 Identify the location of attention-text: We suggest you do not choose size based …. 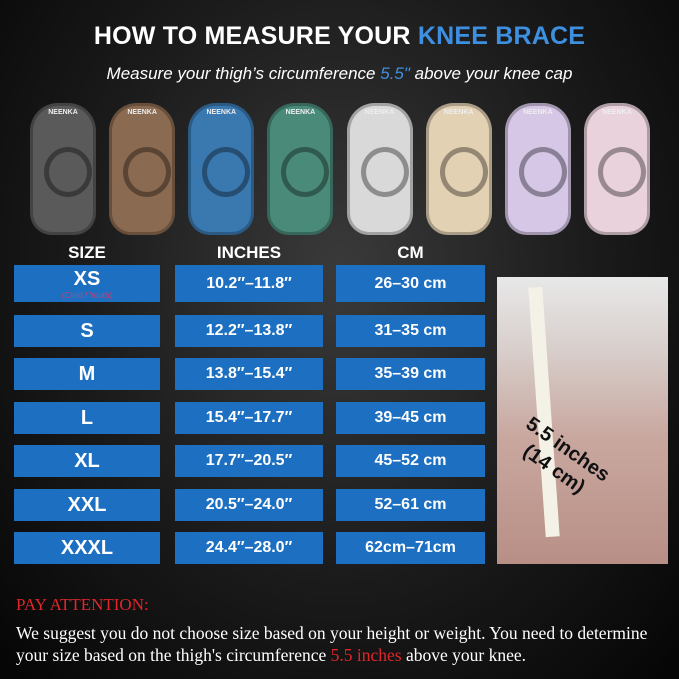
(346, 644).